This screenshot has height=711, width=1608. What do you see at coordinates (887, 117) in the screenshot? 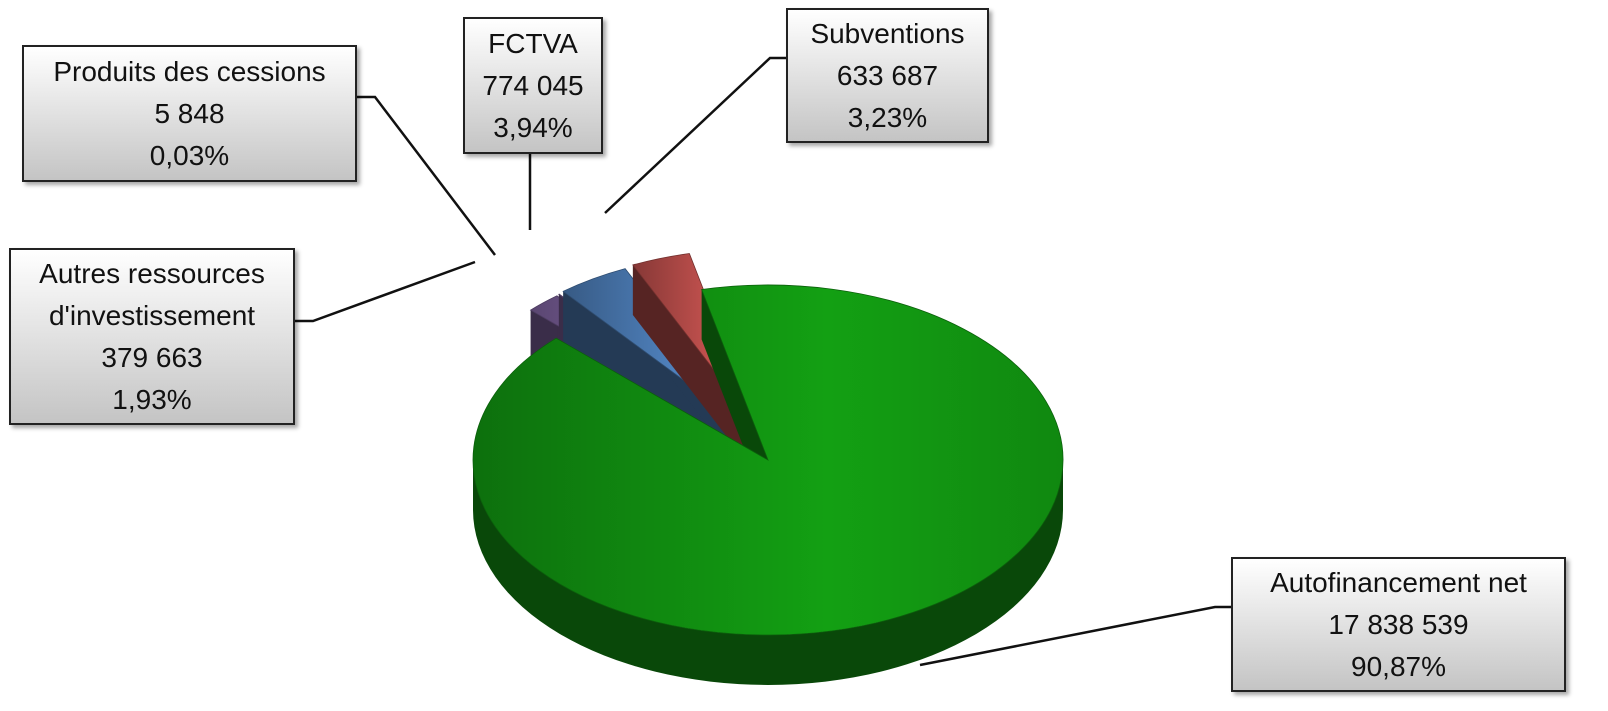
I see `label-percent: 3,23%` at bounding box center [887, 117].